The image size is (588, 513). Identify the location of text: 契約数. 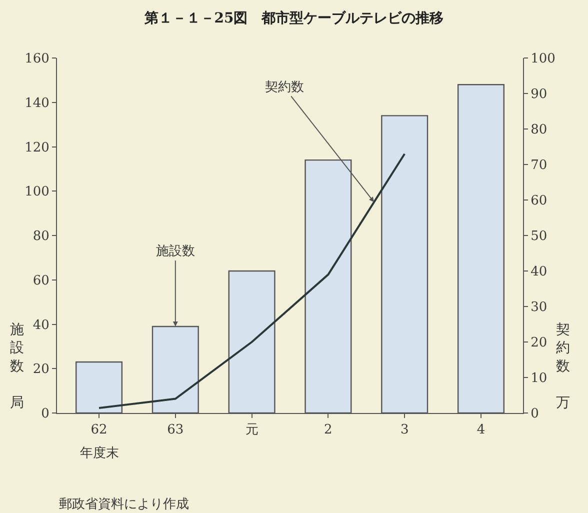
(284, 87).